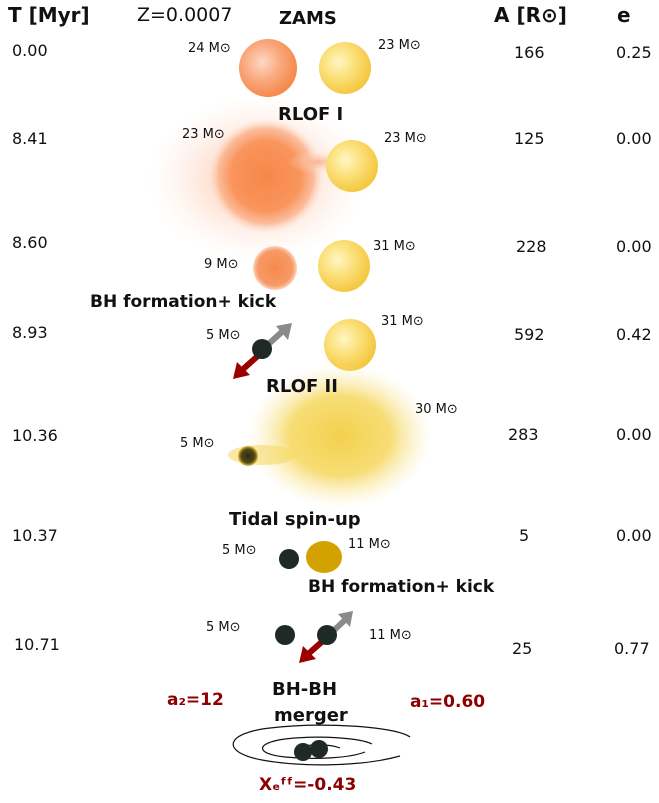 The height and width of the screenshot is (803, 659). Describe the element at coordinates (266, 176) in the screenshot. I see `star-primary-rlof1` at that location.